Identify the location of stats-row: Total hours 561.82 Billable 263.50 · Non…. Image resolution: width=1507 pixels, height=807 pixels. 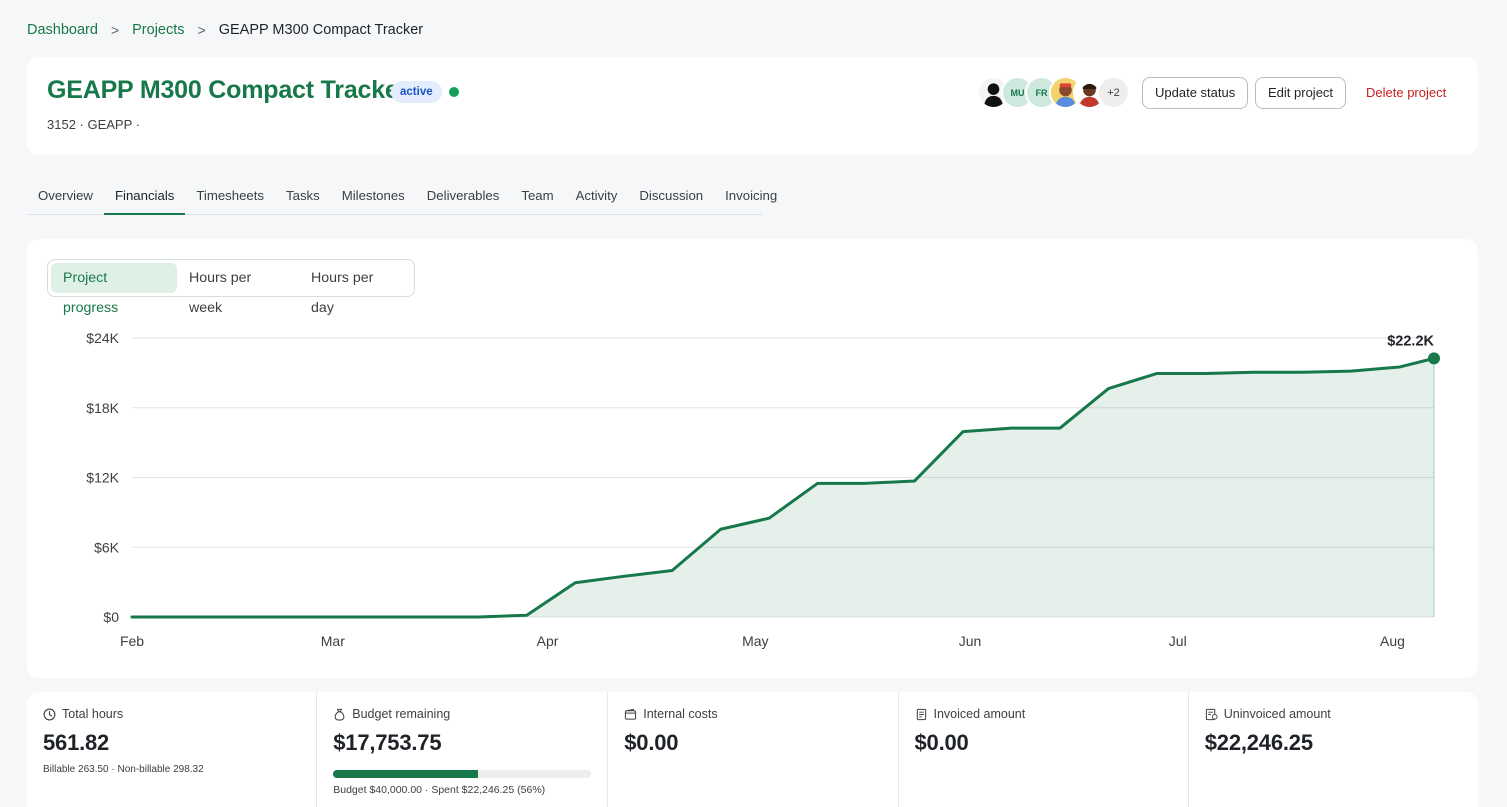
(752, 749).